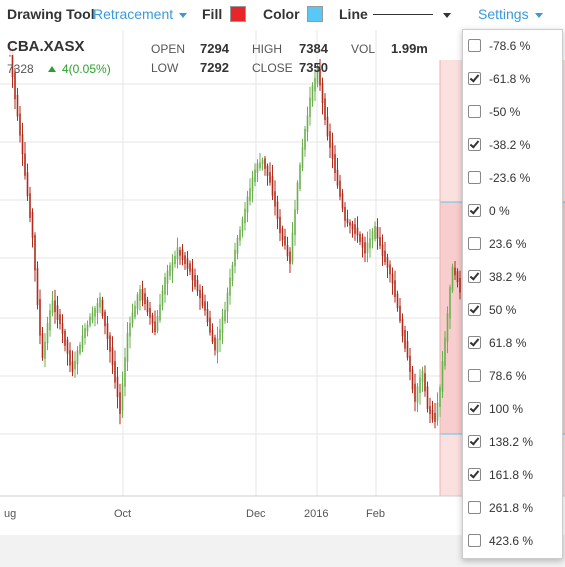 The width and height of the screenshot is (565, 567). What do you see at coordinates (238, 14) in the screenshot?
I see `fill-color-swatch` at bounding box center [238, 14].